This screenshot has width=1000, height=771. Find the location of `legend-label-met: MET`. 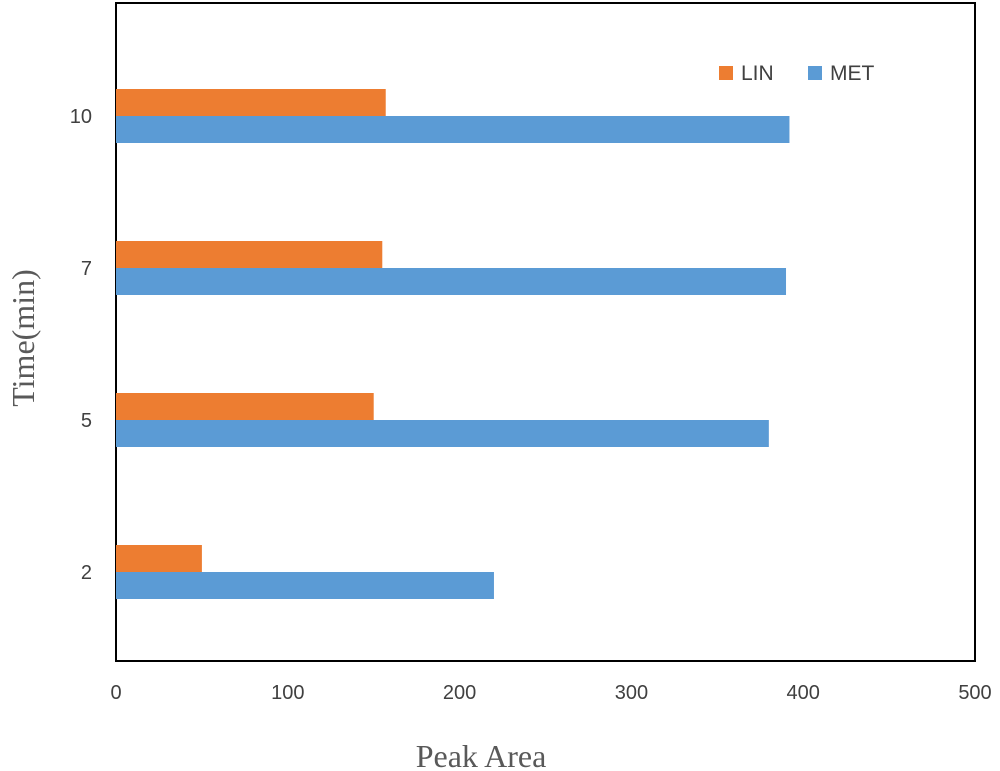

legend-label-met: MET is located at coordinates (852, 73).